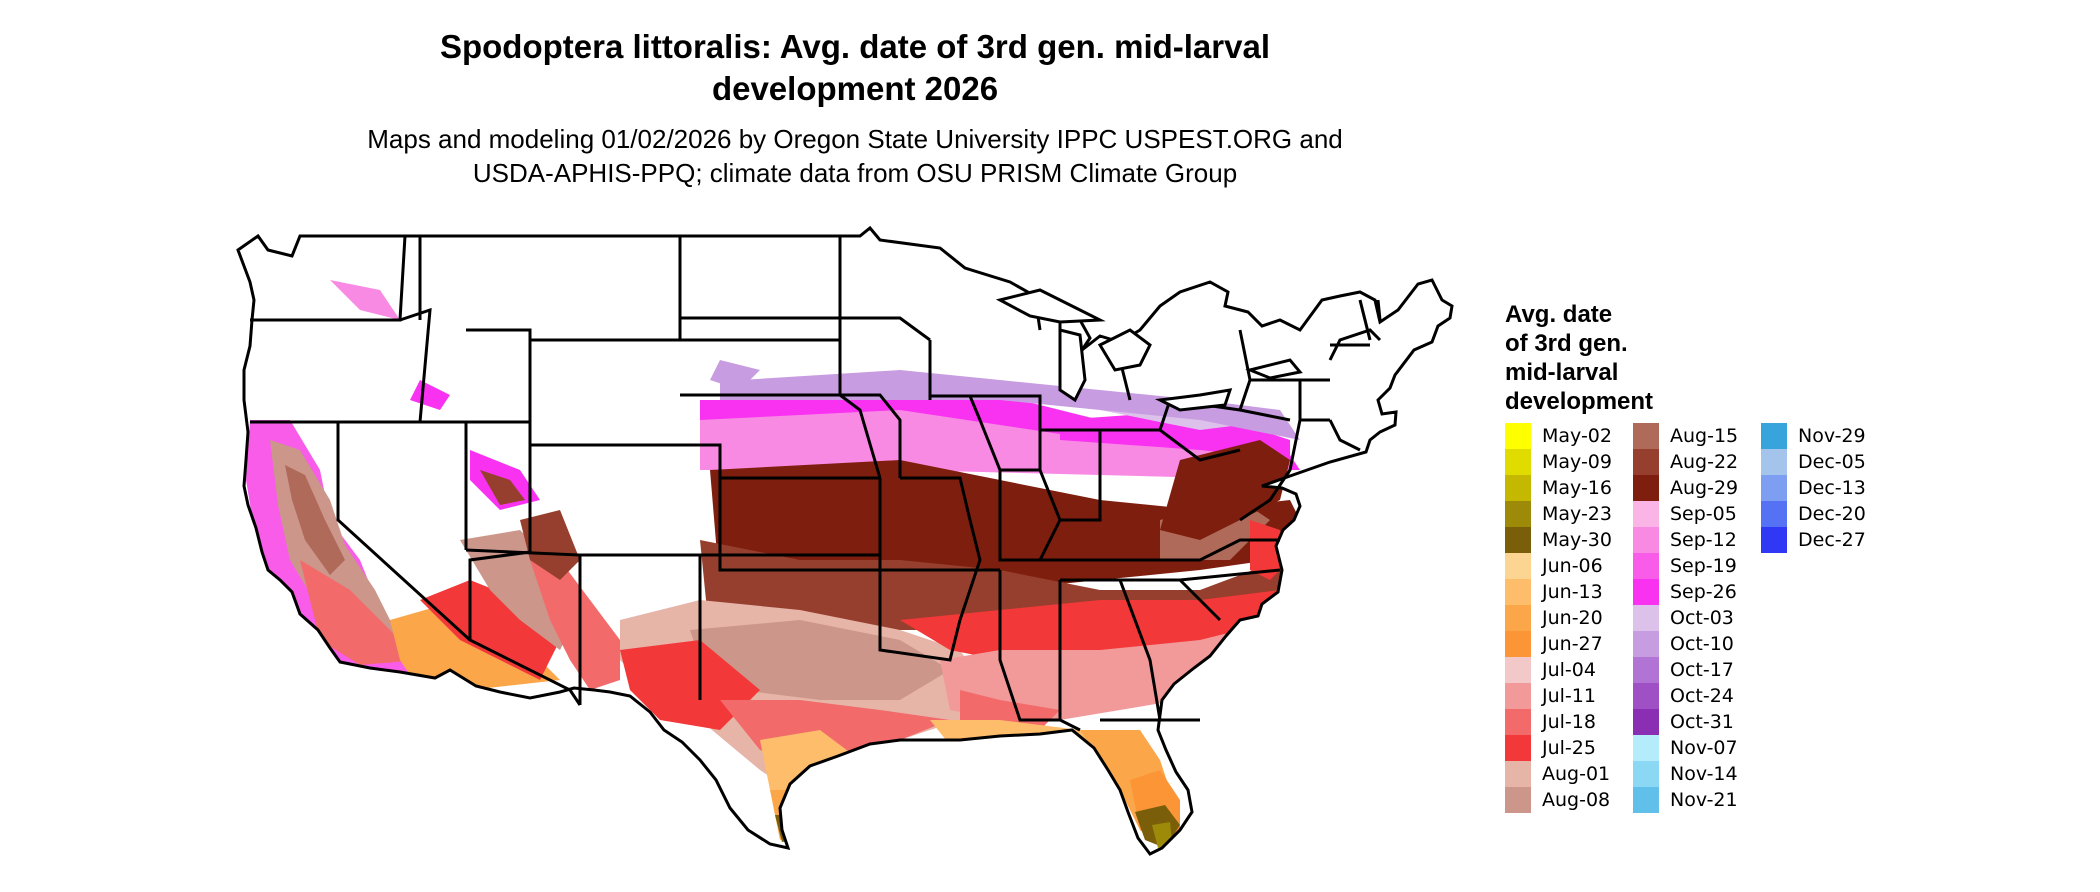 Image resolution: width=2100 pixels, height=892 pixels. Describe the element at coordinates (1577, 462) in the screenshot. I see `legend-label: May-09` at that location.